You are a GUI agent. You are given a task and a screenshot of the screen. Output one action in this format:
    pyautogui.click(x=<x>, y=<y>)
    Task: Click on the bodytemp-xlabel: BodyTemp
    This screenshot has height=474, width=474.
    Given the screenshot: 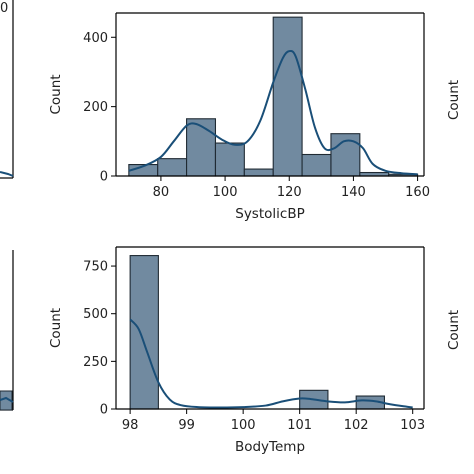 What is the action you would take?
    pyautogui.click(x=270, y=447)
    